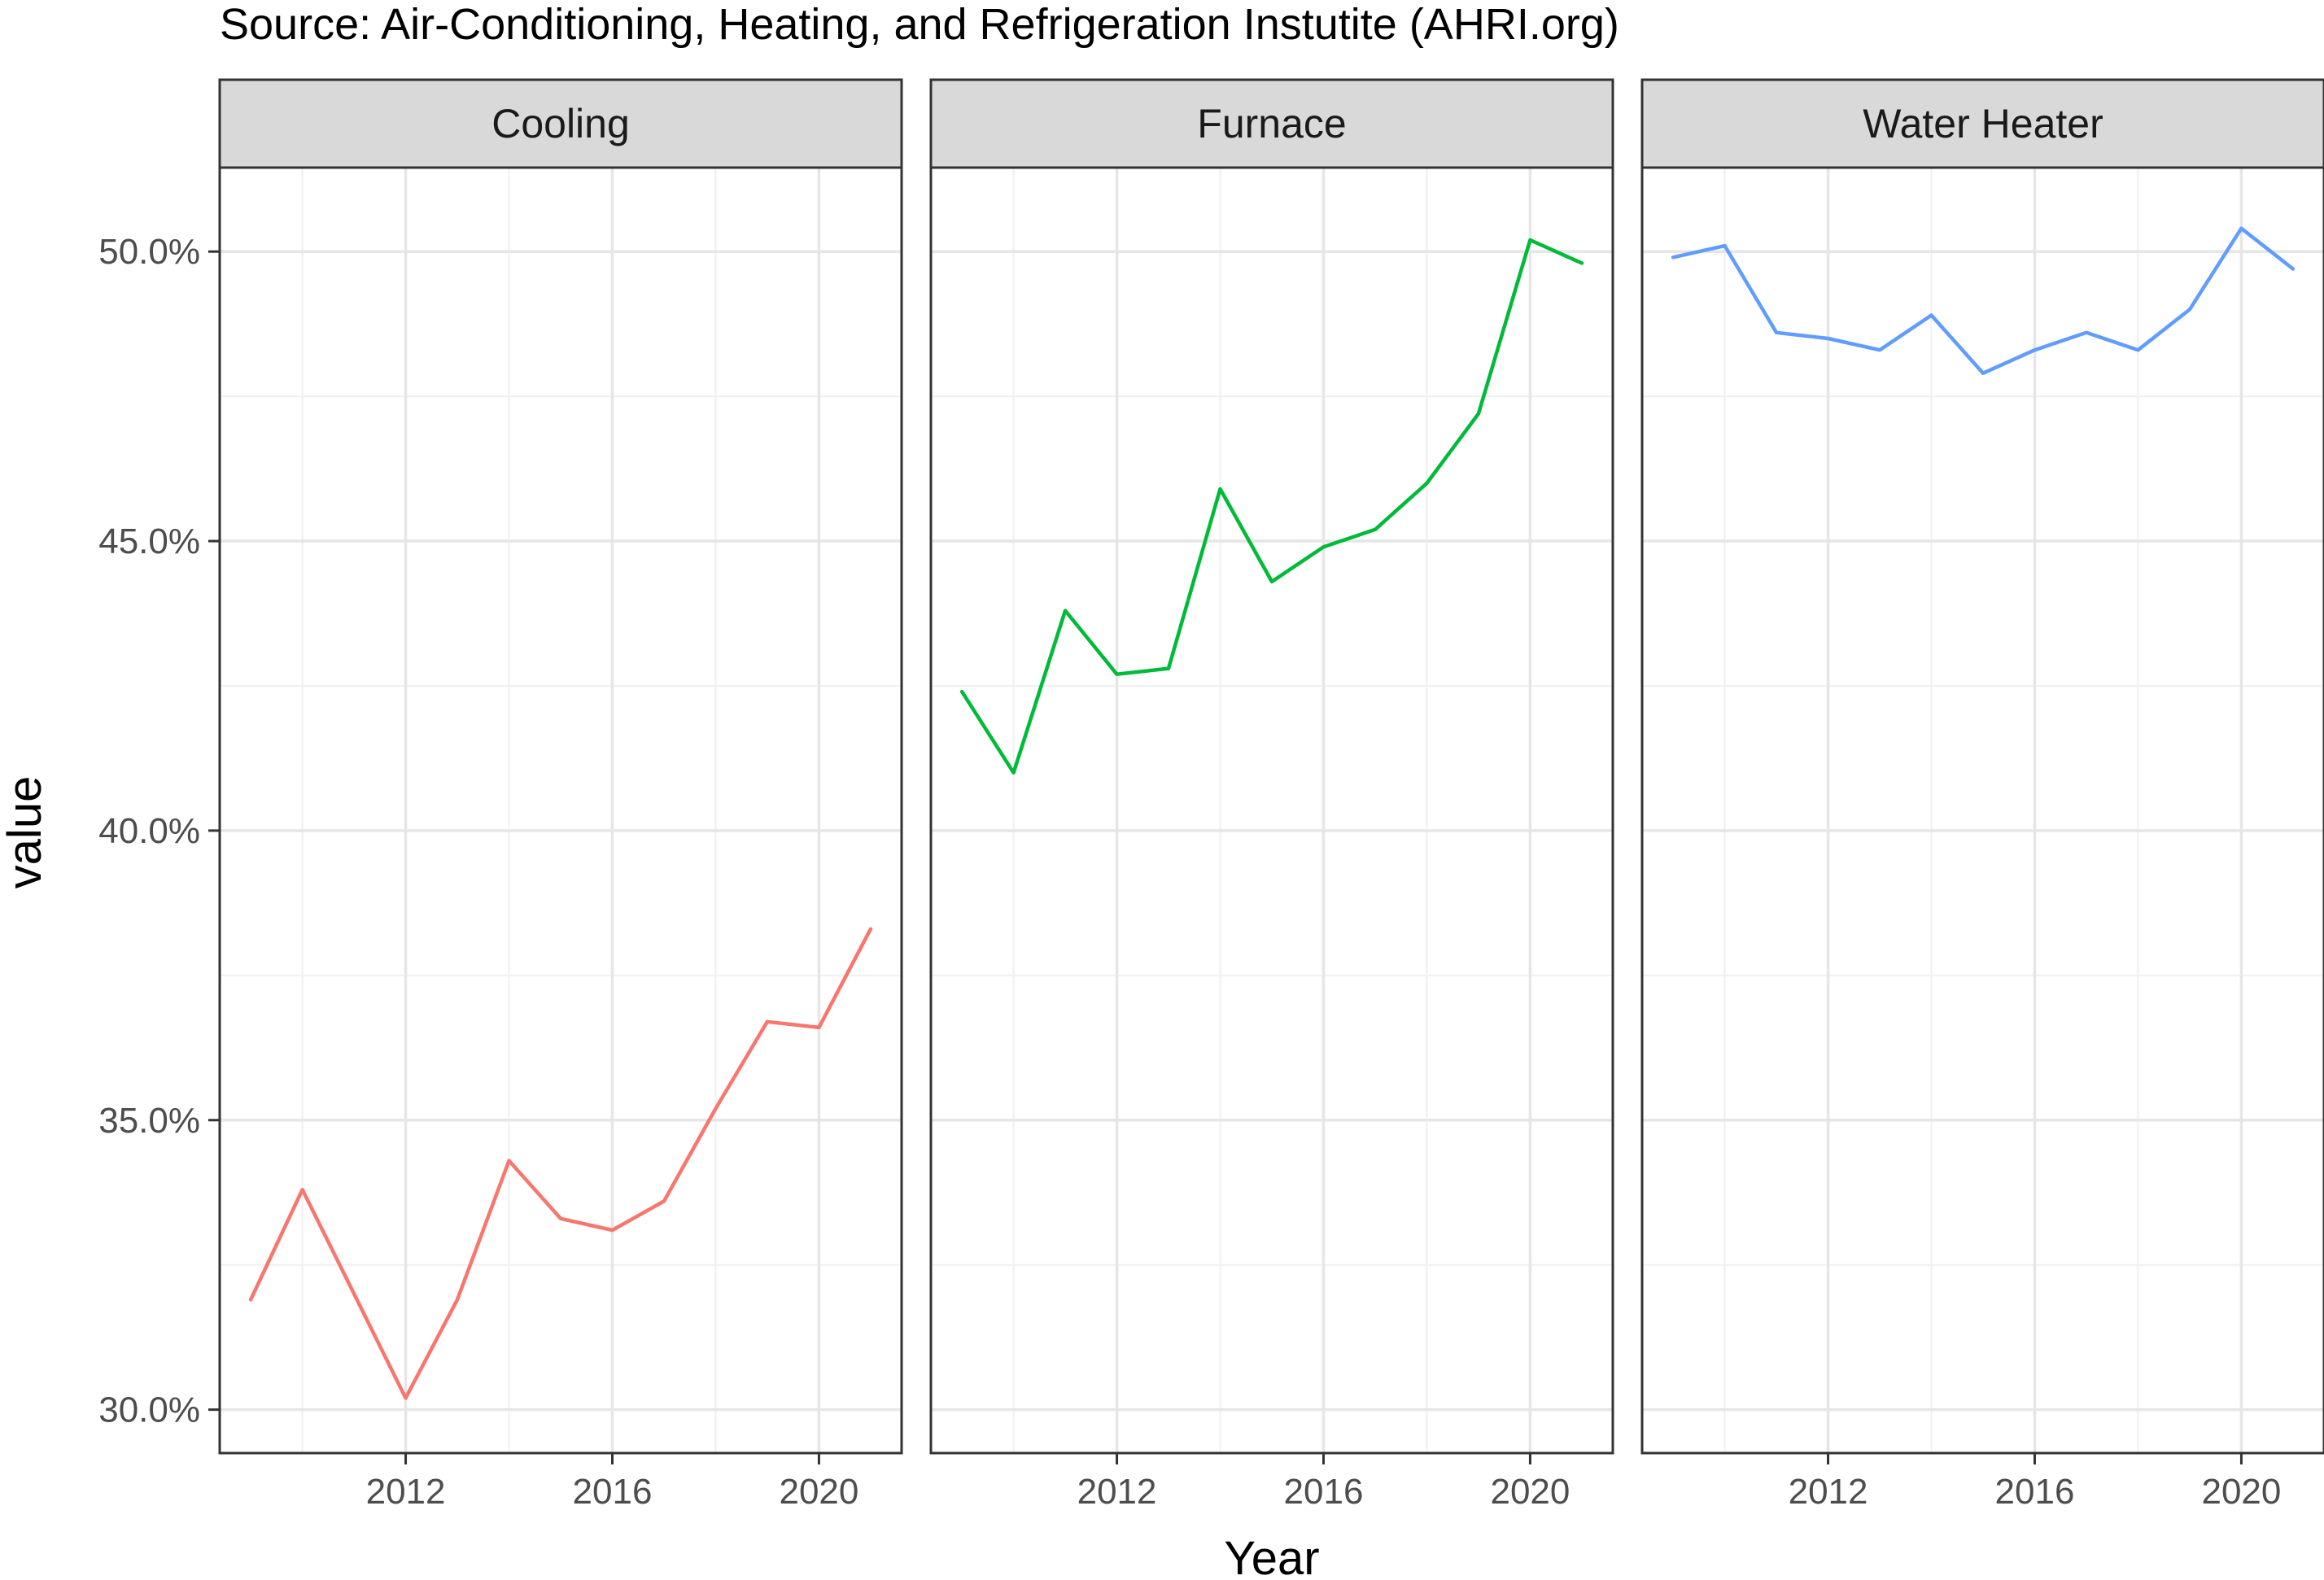  What do you see at coordinates (149, 1410) in the screenshot?
I see `y-tick-label: 30.0%` at bounding box center [149, 1410].